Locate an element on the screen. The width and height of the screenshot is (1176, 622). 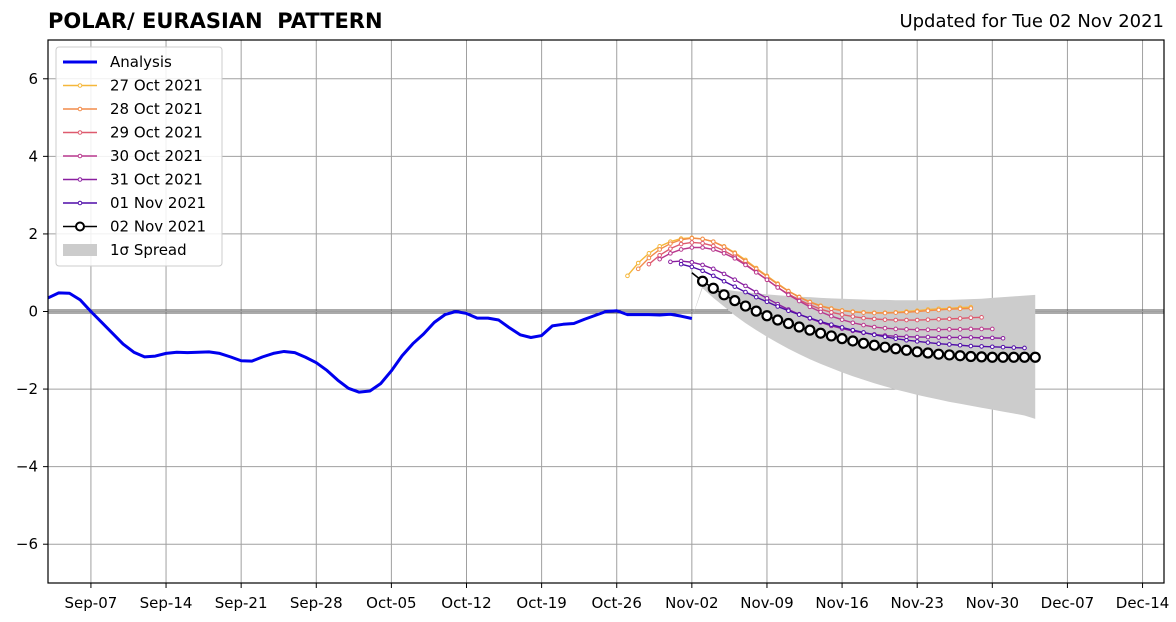
chart-title: POLAR/ EURASIAN PATTERN is located at coordinates (215, 21).